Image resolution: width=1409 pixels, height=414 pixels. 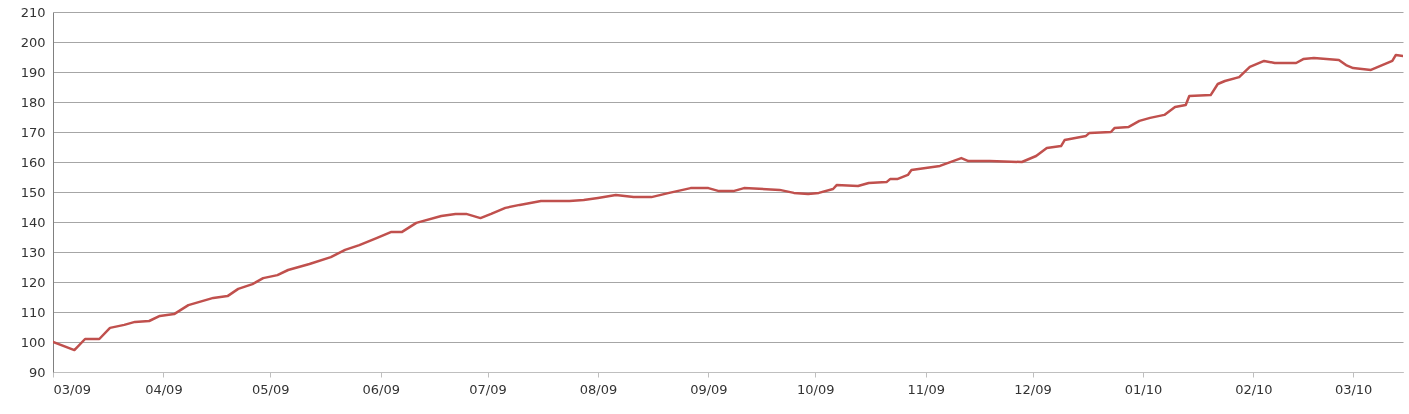 What do you see at coordinates (33, 312) in the screenshot?
I see `y-tick-label: 110` at bounding box center [33, 312].